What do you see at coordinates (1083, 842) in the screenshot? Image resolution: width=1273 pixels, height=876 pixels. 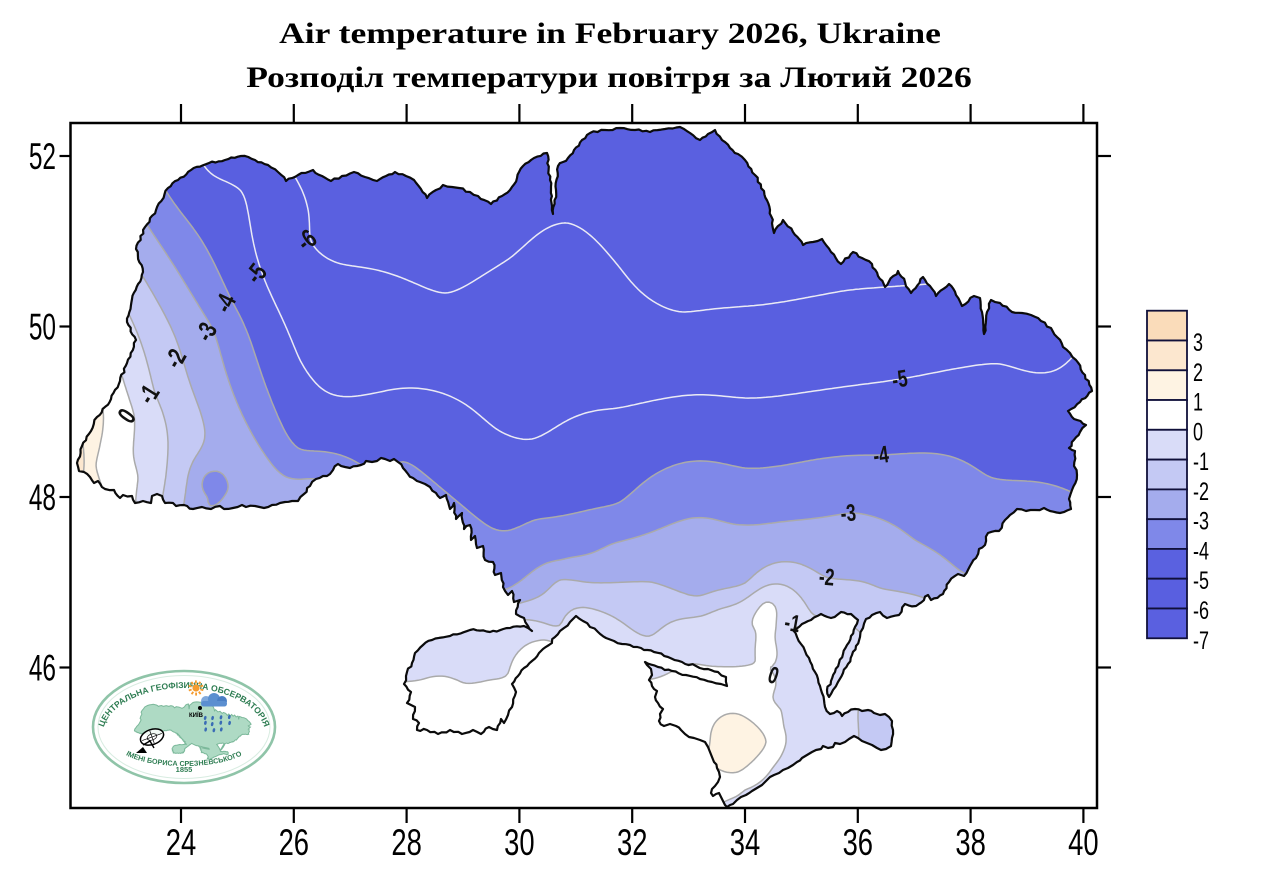 I see `svg-text: 40` at bounding box center [1083, 842].